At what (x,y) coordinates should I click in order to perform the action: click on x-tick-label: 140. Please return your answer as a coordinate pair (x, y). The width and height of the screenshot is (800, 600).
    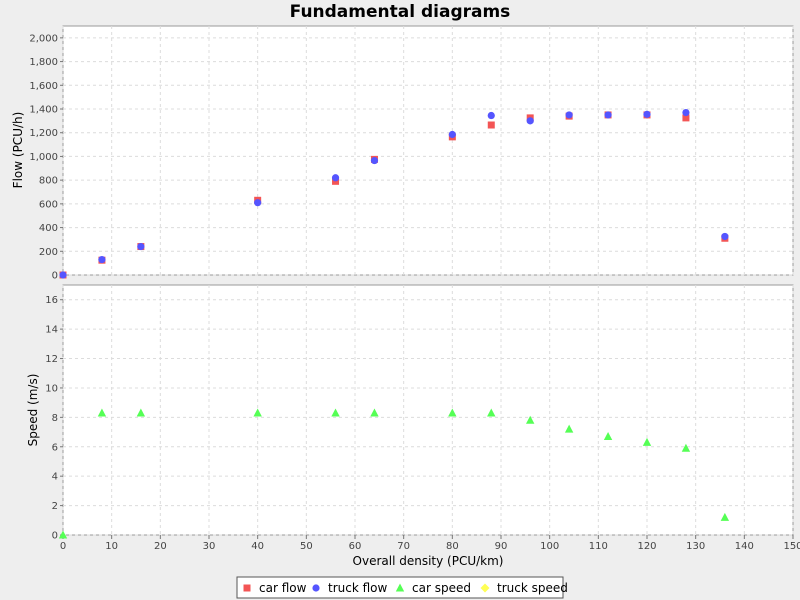
    Looking at the image, I should click on (744, 546).